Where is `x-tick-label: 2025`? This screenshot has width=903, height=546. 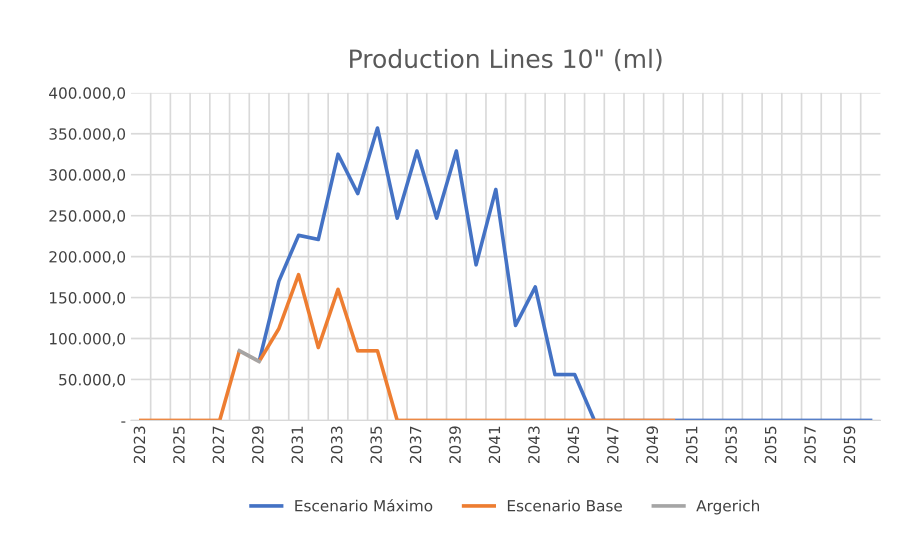
x-tick-label: 2025 is located at coordinates (179, 445).